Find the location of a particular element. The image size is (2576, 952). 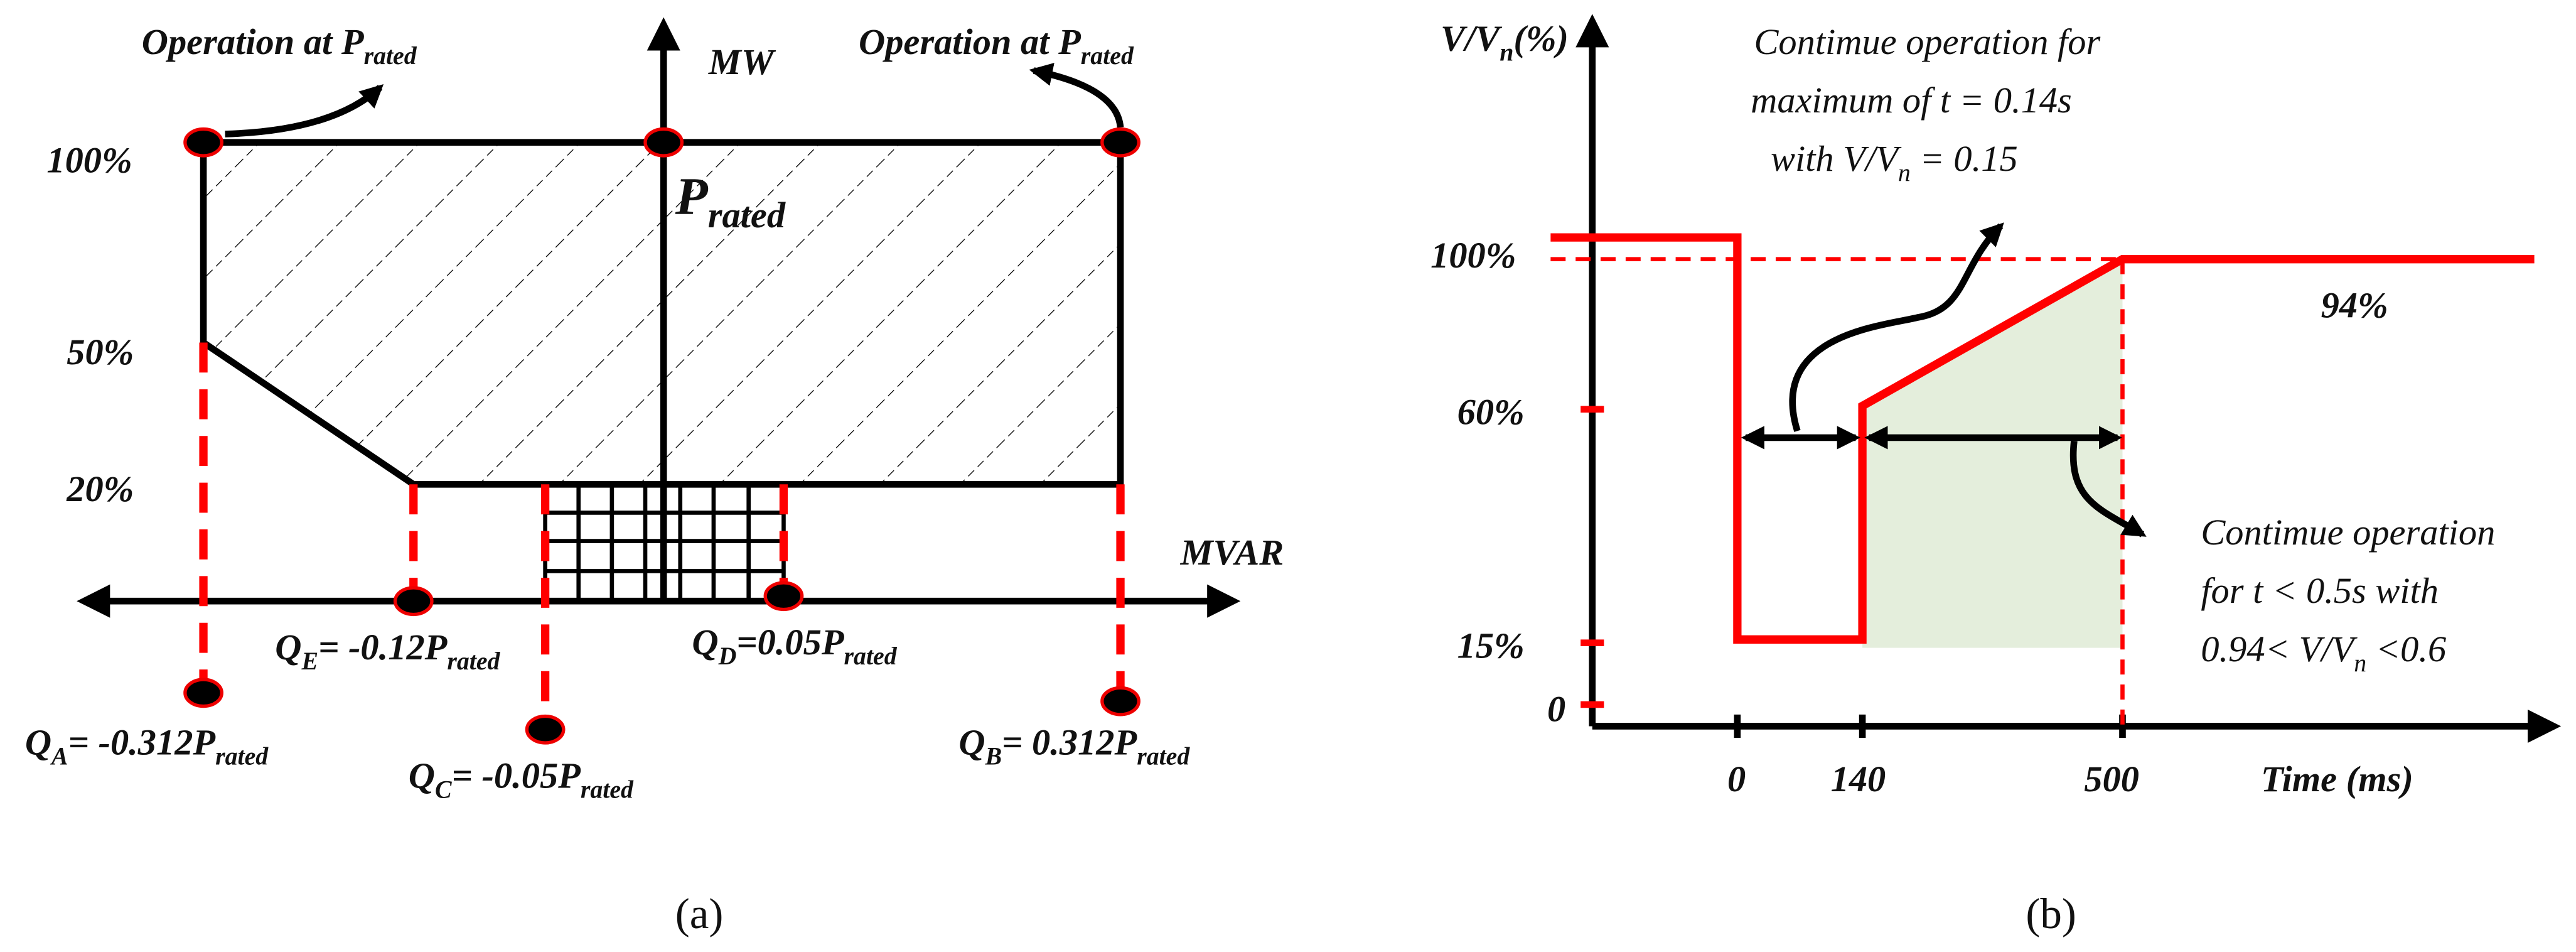

text: P is located at coordinates (692, 196).